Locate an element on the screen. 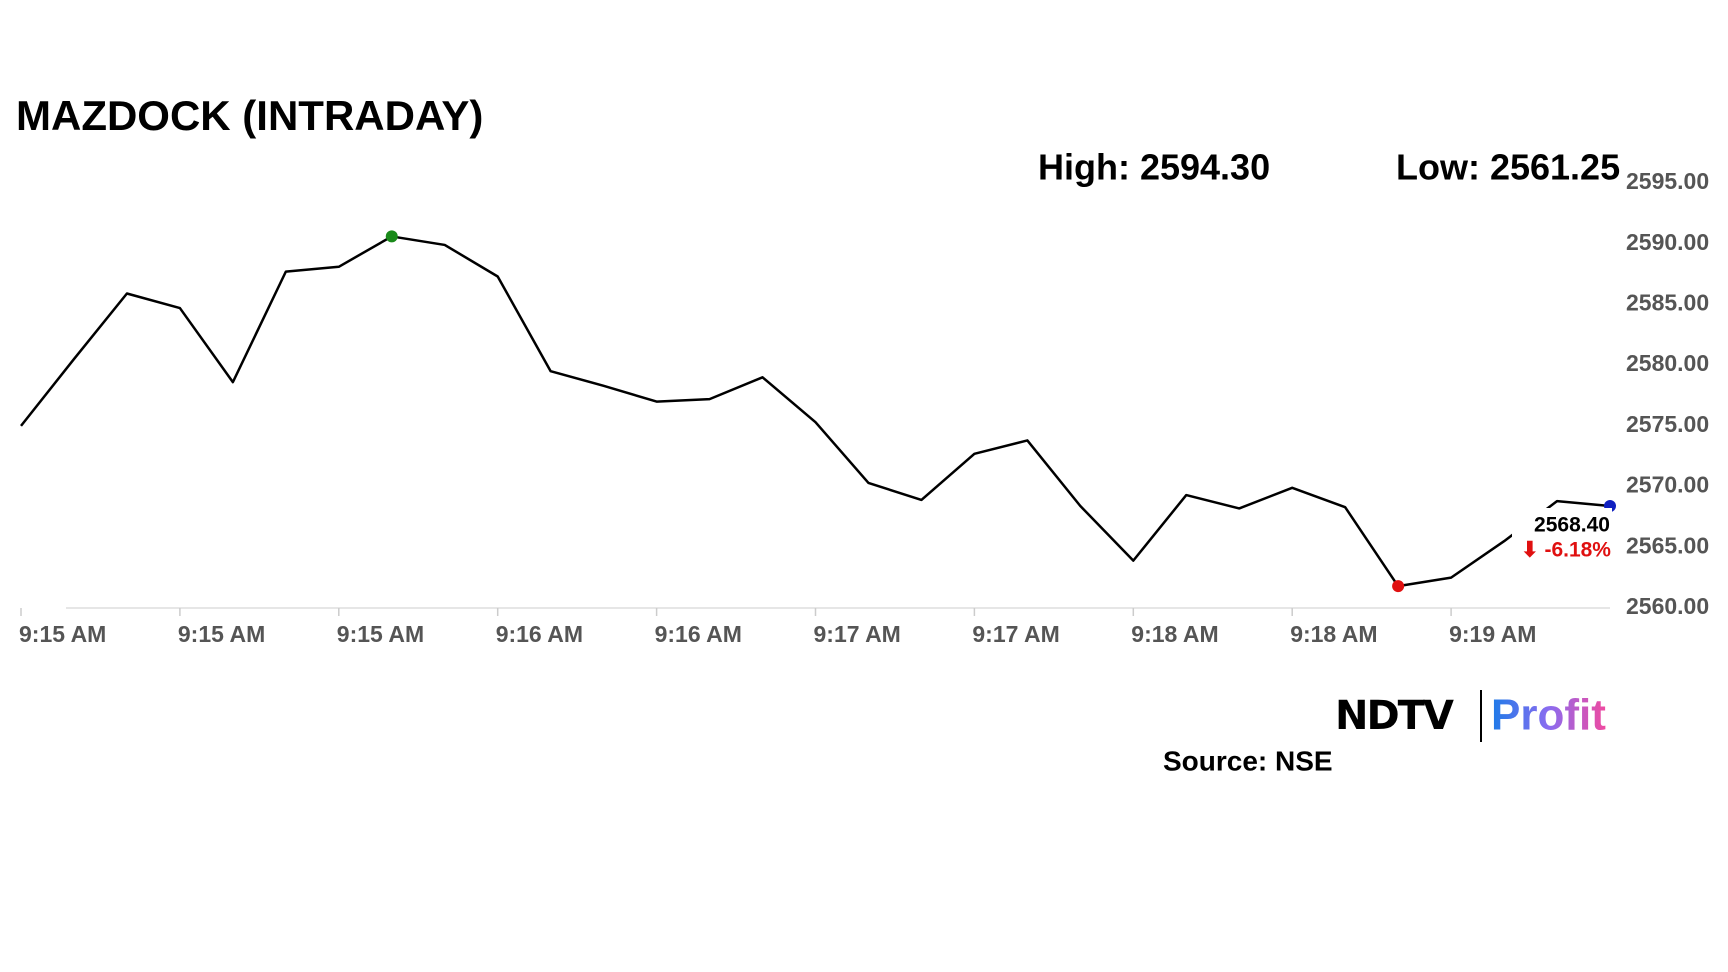 This screenshot has height=972, width=1728. y-tick-label: 2585.00 is located at coordinates (1667, 303).